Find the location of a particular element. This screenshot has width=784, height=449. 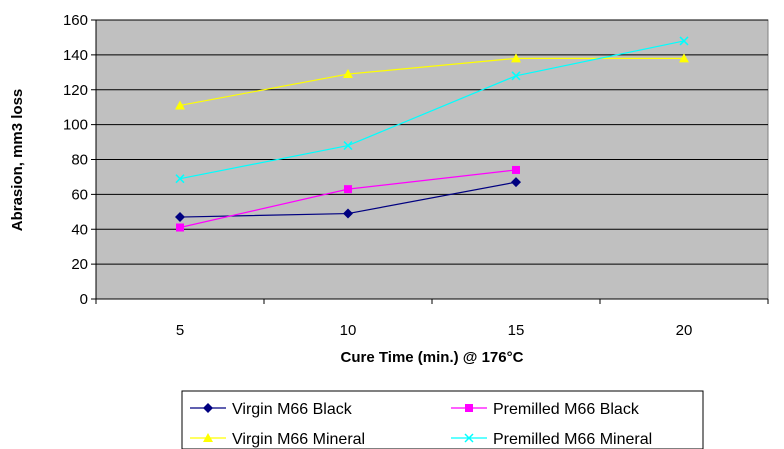

legend-box is located at coordinates (442, 419).